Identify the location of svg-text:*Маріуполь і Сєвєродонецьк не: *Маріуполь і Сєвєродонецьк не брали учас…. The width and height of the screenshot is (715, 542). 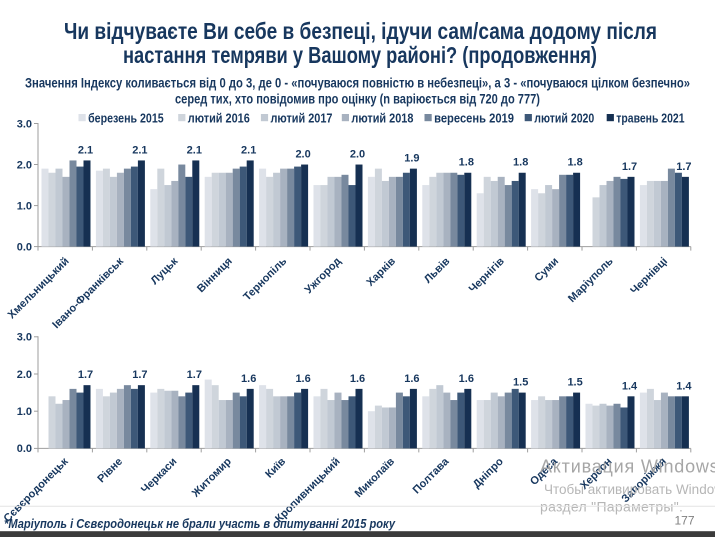
(200, 523).